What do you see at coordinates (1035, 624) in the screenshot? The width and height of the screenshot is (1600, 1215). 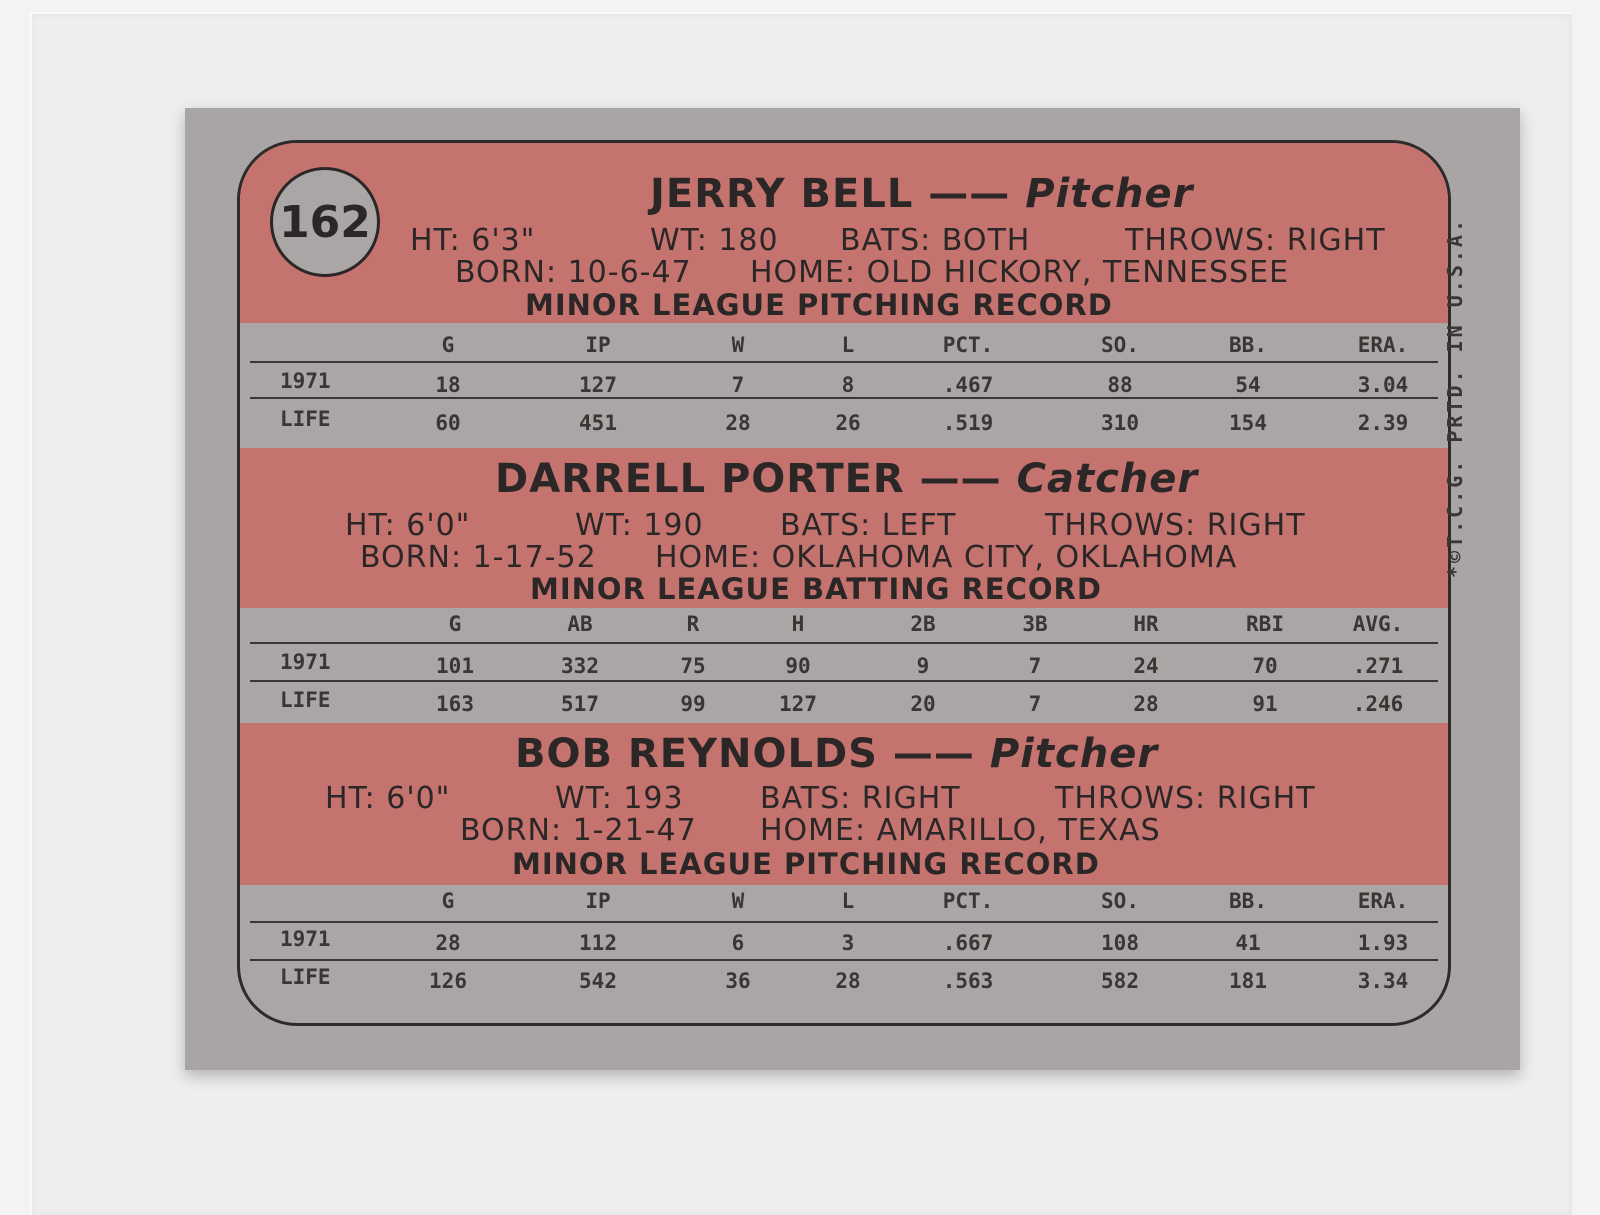 I see `column-header: 3B` at bounding box center [1035, 624].